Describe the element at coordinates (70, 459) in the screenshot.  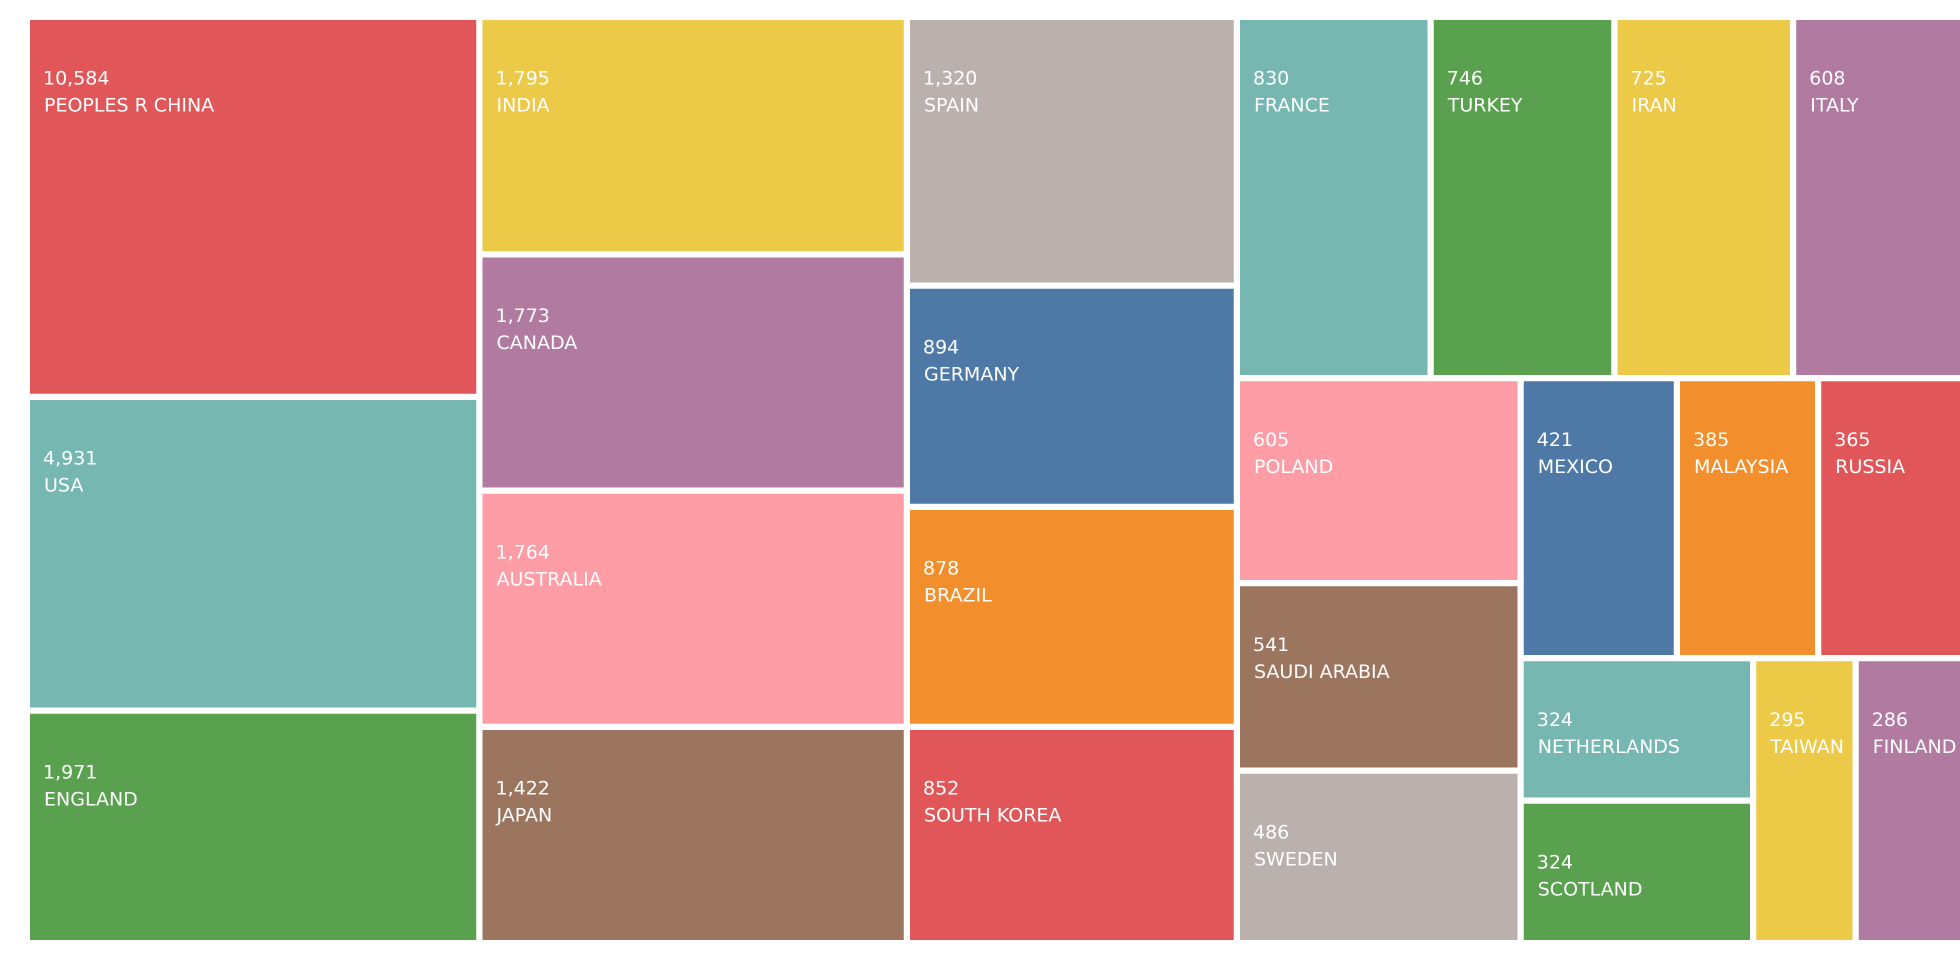
I see `tile-value-label: 4,931` at that location.